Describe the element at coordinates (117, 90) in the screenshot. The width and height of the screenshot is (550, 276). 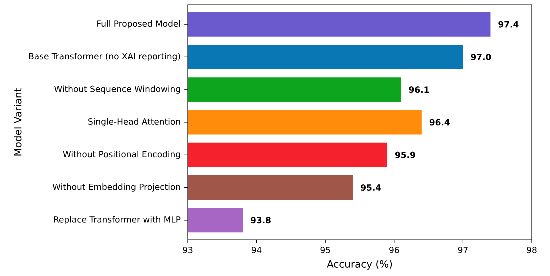
I see `y-tick-label: Without Sequence Windowing` at that location.